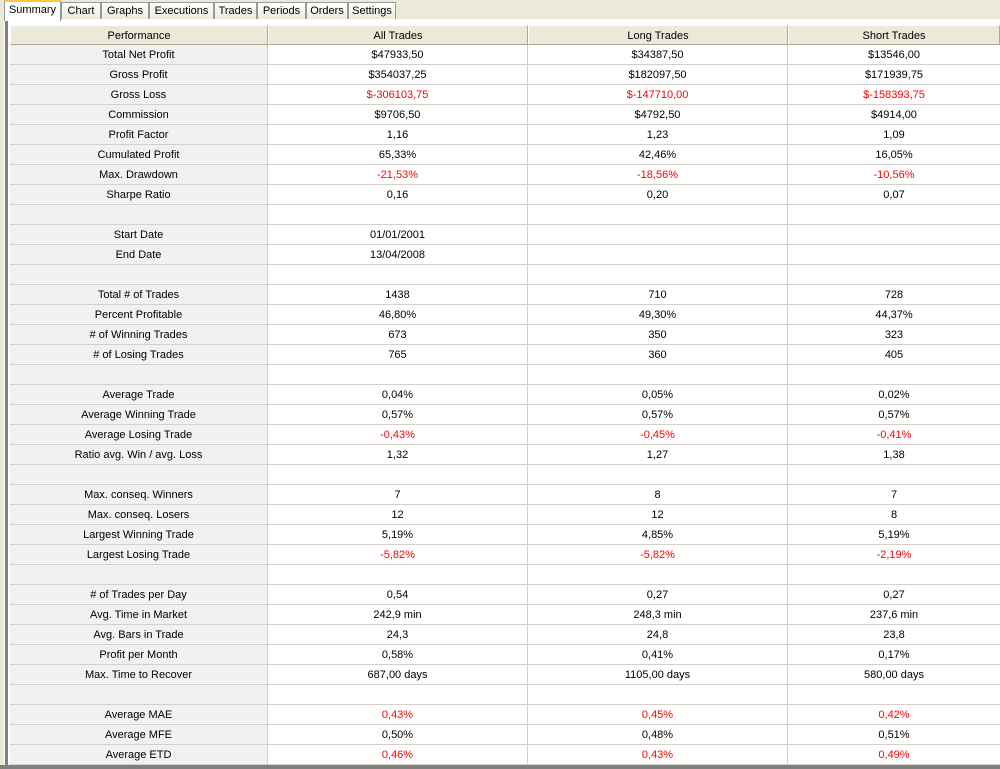  Describe the element at coordinates (505, 715) in the screenshot. I see `table-row: Average MAE 0,43% 0,45% 0,42%` at that location.